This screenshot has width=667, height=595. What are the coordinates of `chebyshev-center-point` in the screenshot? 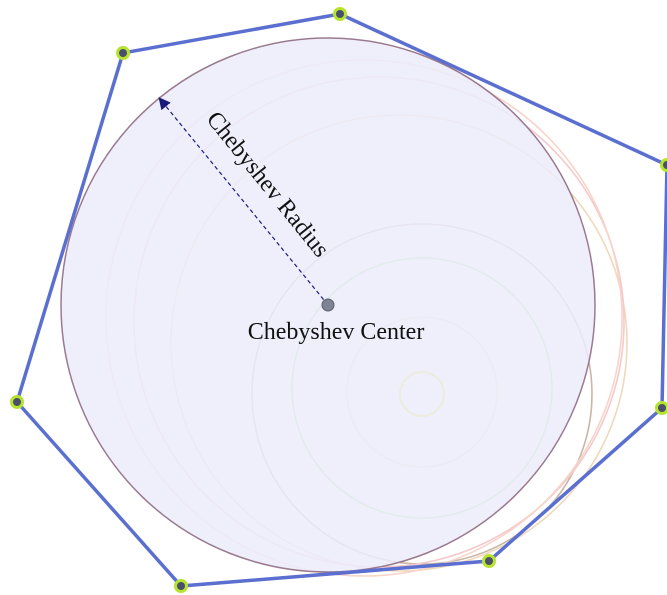 It's located at (328, 305).